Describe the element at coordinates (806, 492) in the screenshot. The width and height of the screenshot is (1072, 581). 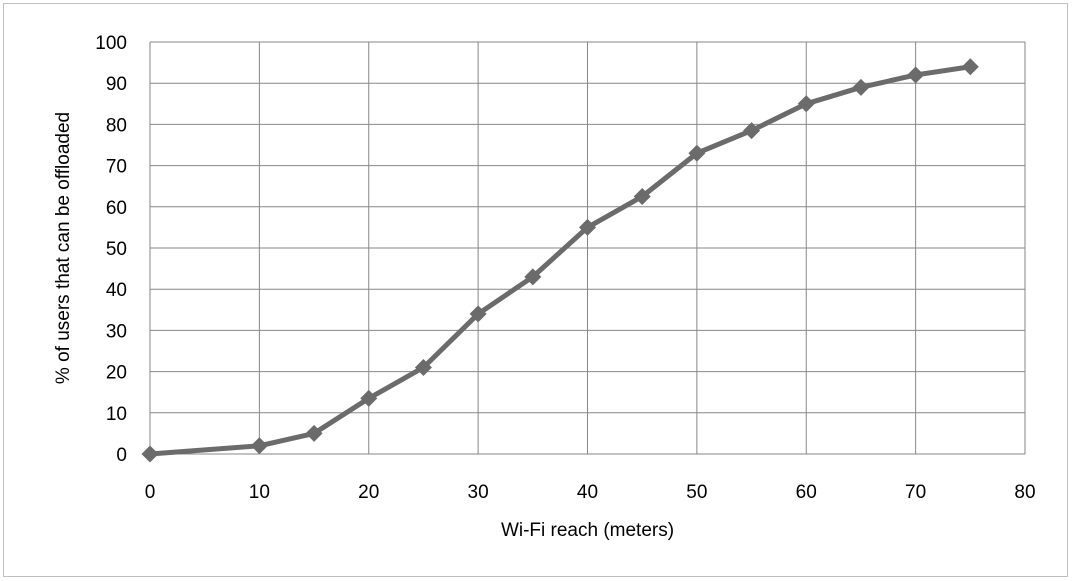
I see `x-tick-label: 60` at that location.